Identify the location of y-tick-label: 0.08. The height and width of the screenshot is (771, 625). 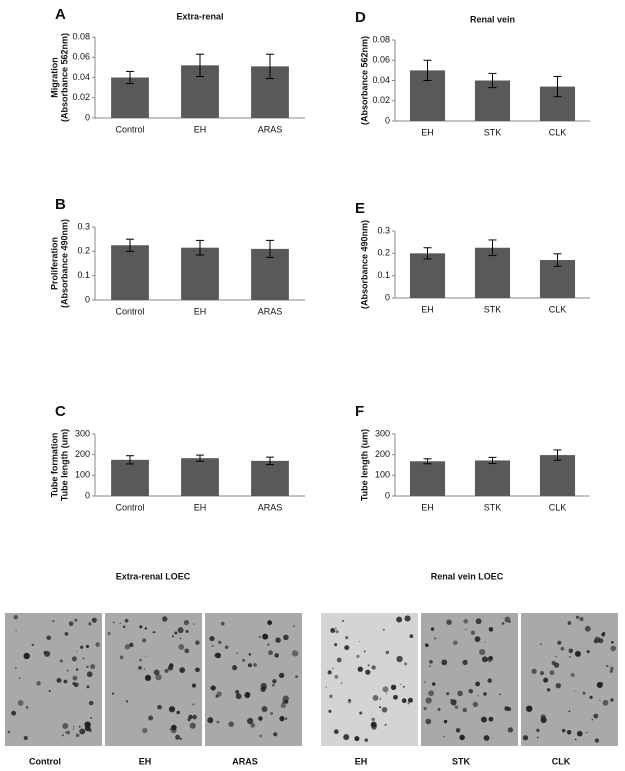
(381, 39).